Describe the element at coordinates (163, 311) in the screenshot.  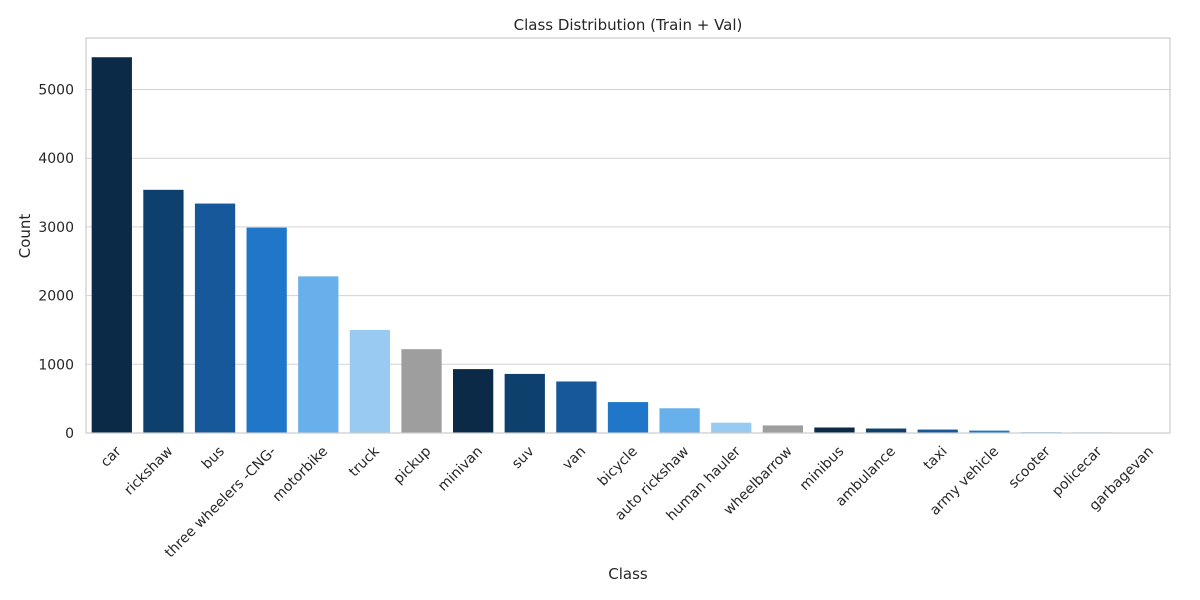
I see `bar-rickshaw` at that location.